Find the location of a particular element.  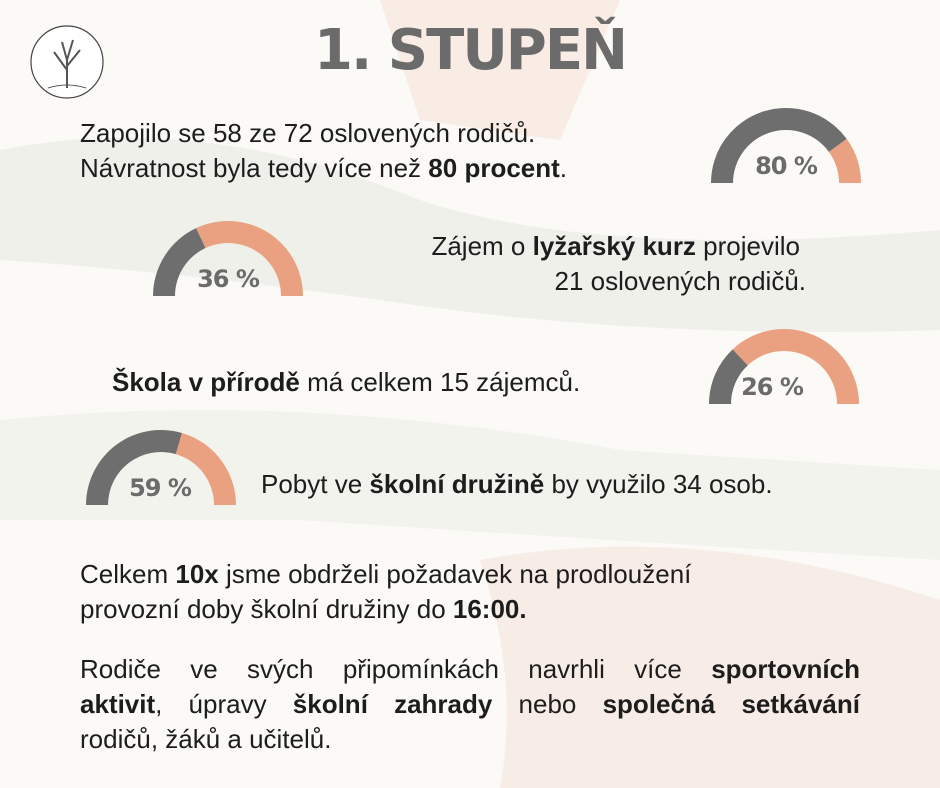

text: nebo is located at coordinates (547, 704).